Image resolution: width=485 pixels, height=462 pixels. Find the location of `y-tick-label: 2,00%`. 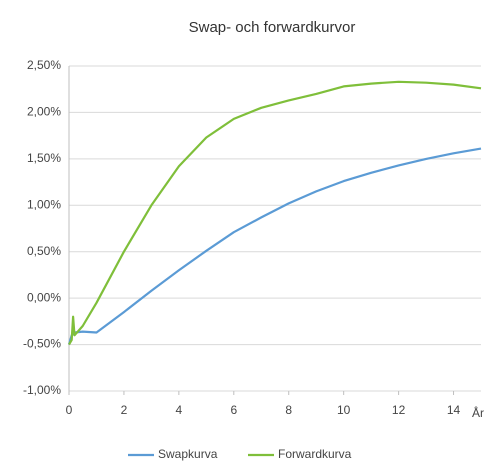

y-tick-label: 2,00% is located at coordinates (44, 112).